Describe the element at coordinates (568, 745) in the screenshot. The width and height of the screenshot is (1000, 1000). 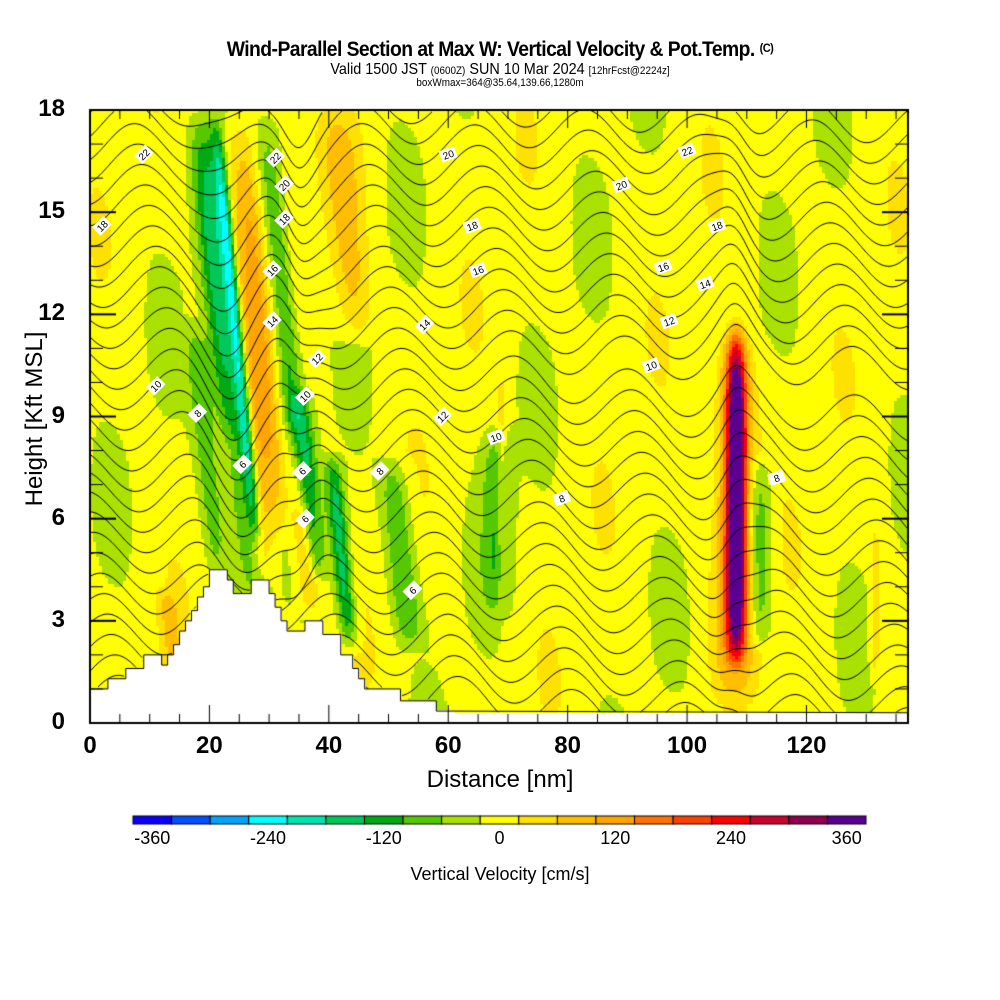
I see `x-tick-label: 80` at that location.